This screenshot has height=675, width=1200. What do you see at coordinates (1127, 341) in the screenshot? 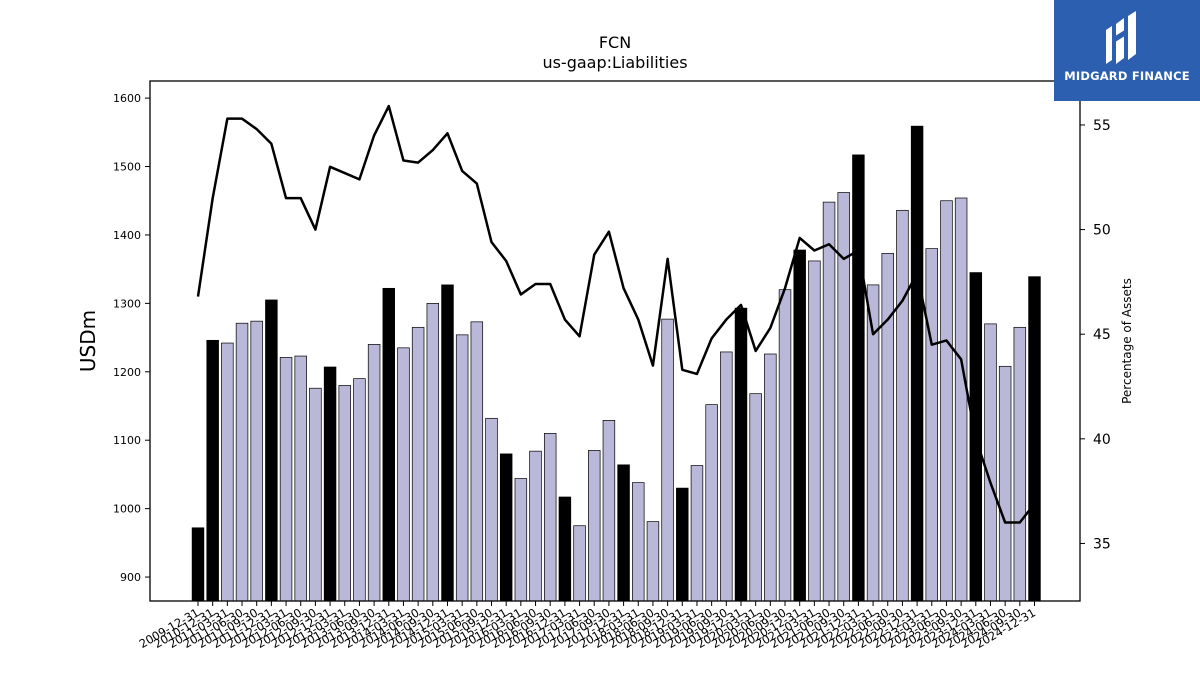
I see `y2-axis-title: Percentage of Assets` at bounding box center [1127, 341].